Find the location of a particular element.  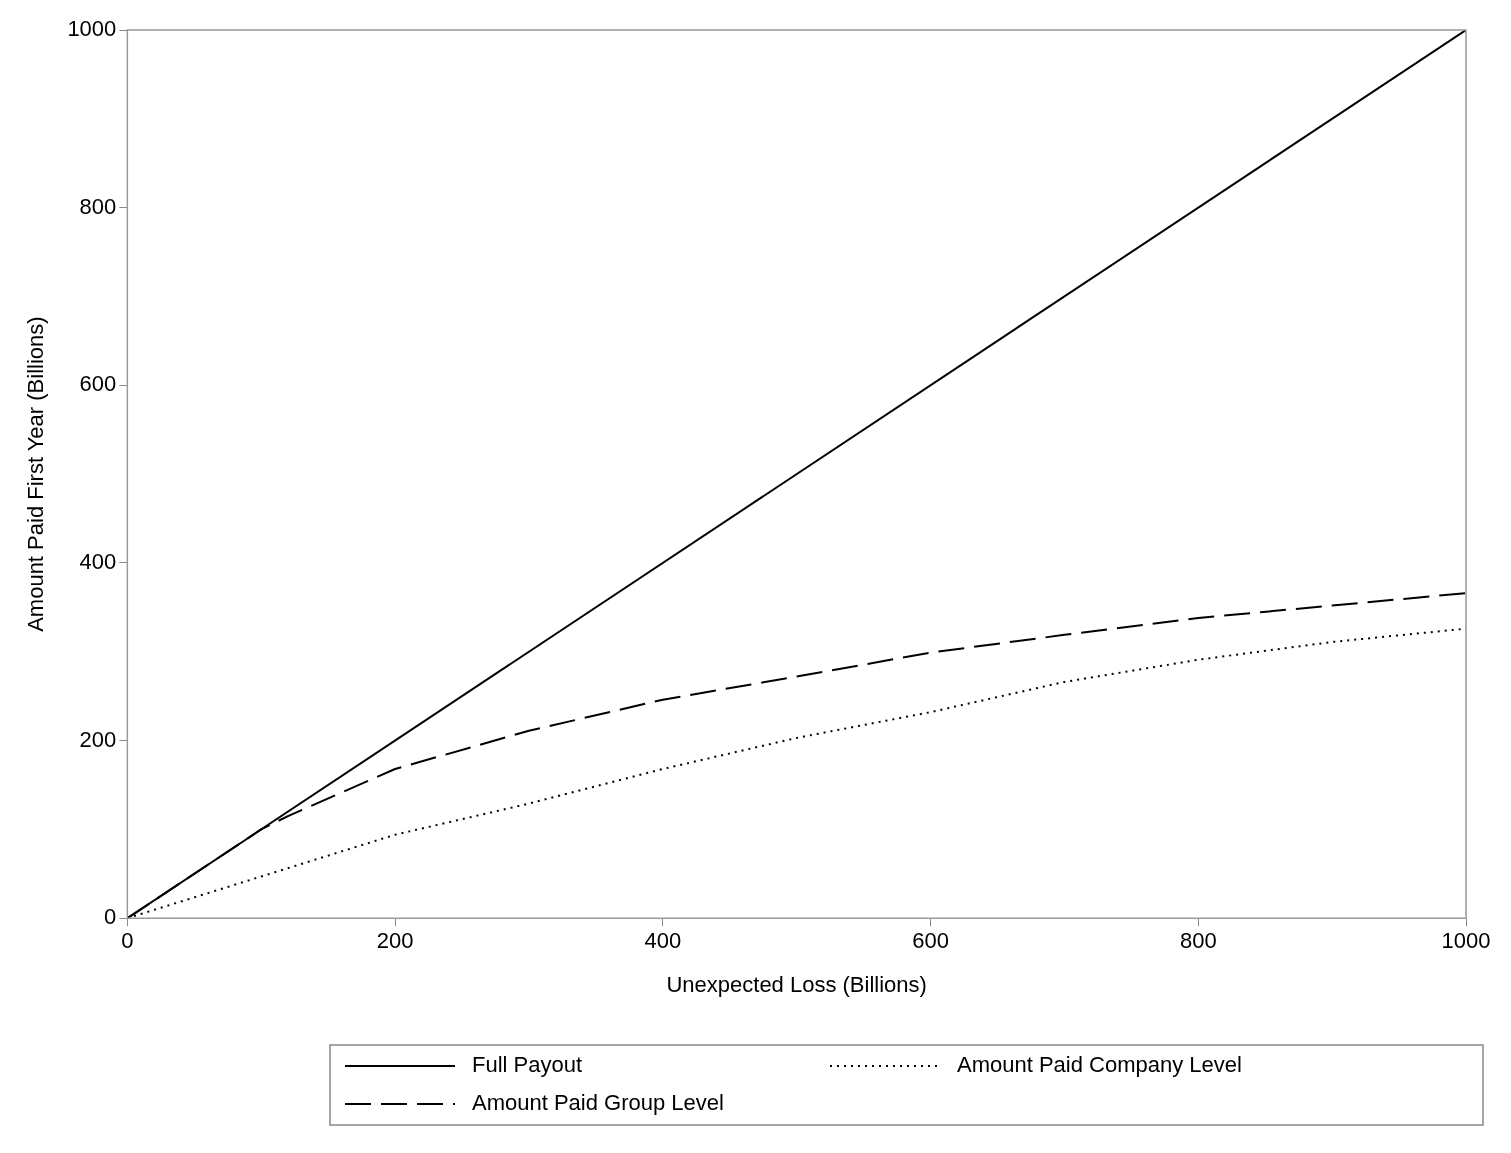

legend-label: Amount Paid Group Level is located at coordinates (598, 1103).